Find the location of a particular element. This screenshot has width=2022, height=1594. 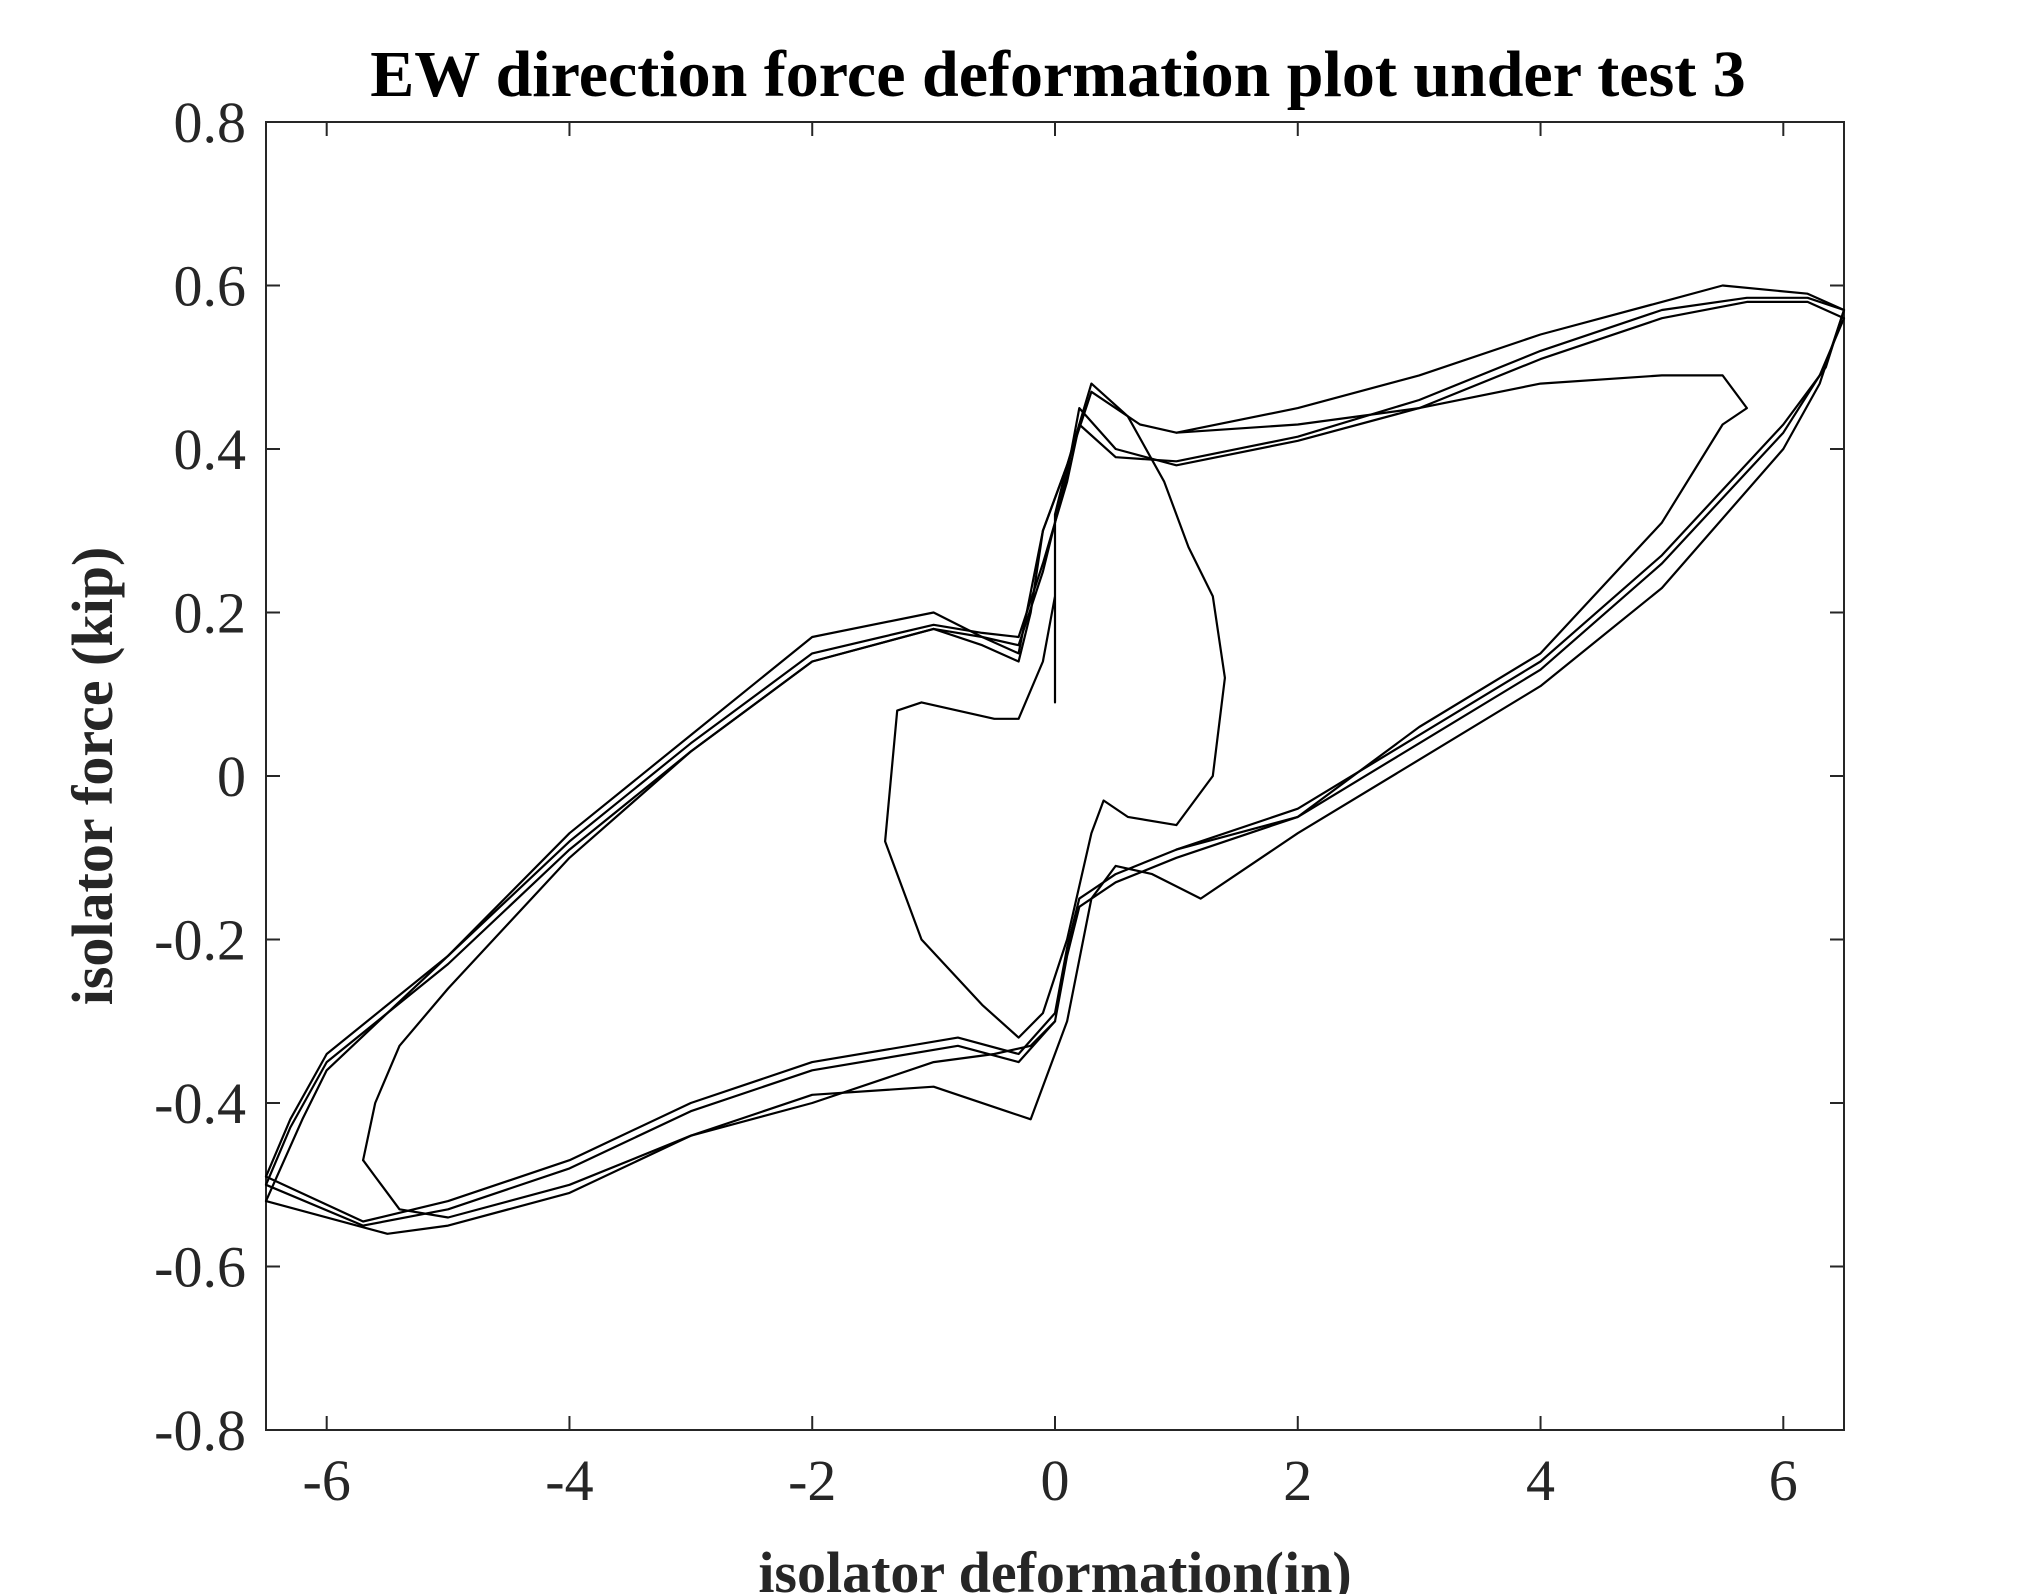

x-tick-label: 2 is located at coordinates (1297, 1480).